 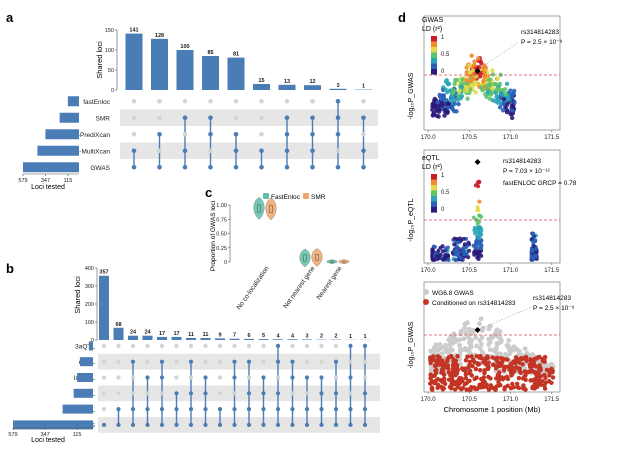 I want to click on c-category-label: No co-localization, so click(x=252, y=288).